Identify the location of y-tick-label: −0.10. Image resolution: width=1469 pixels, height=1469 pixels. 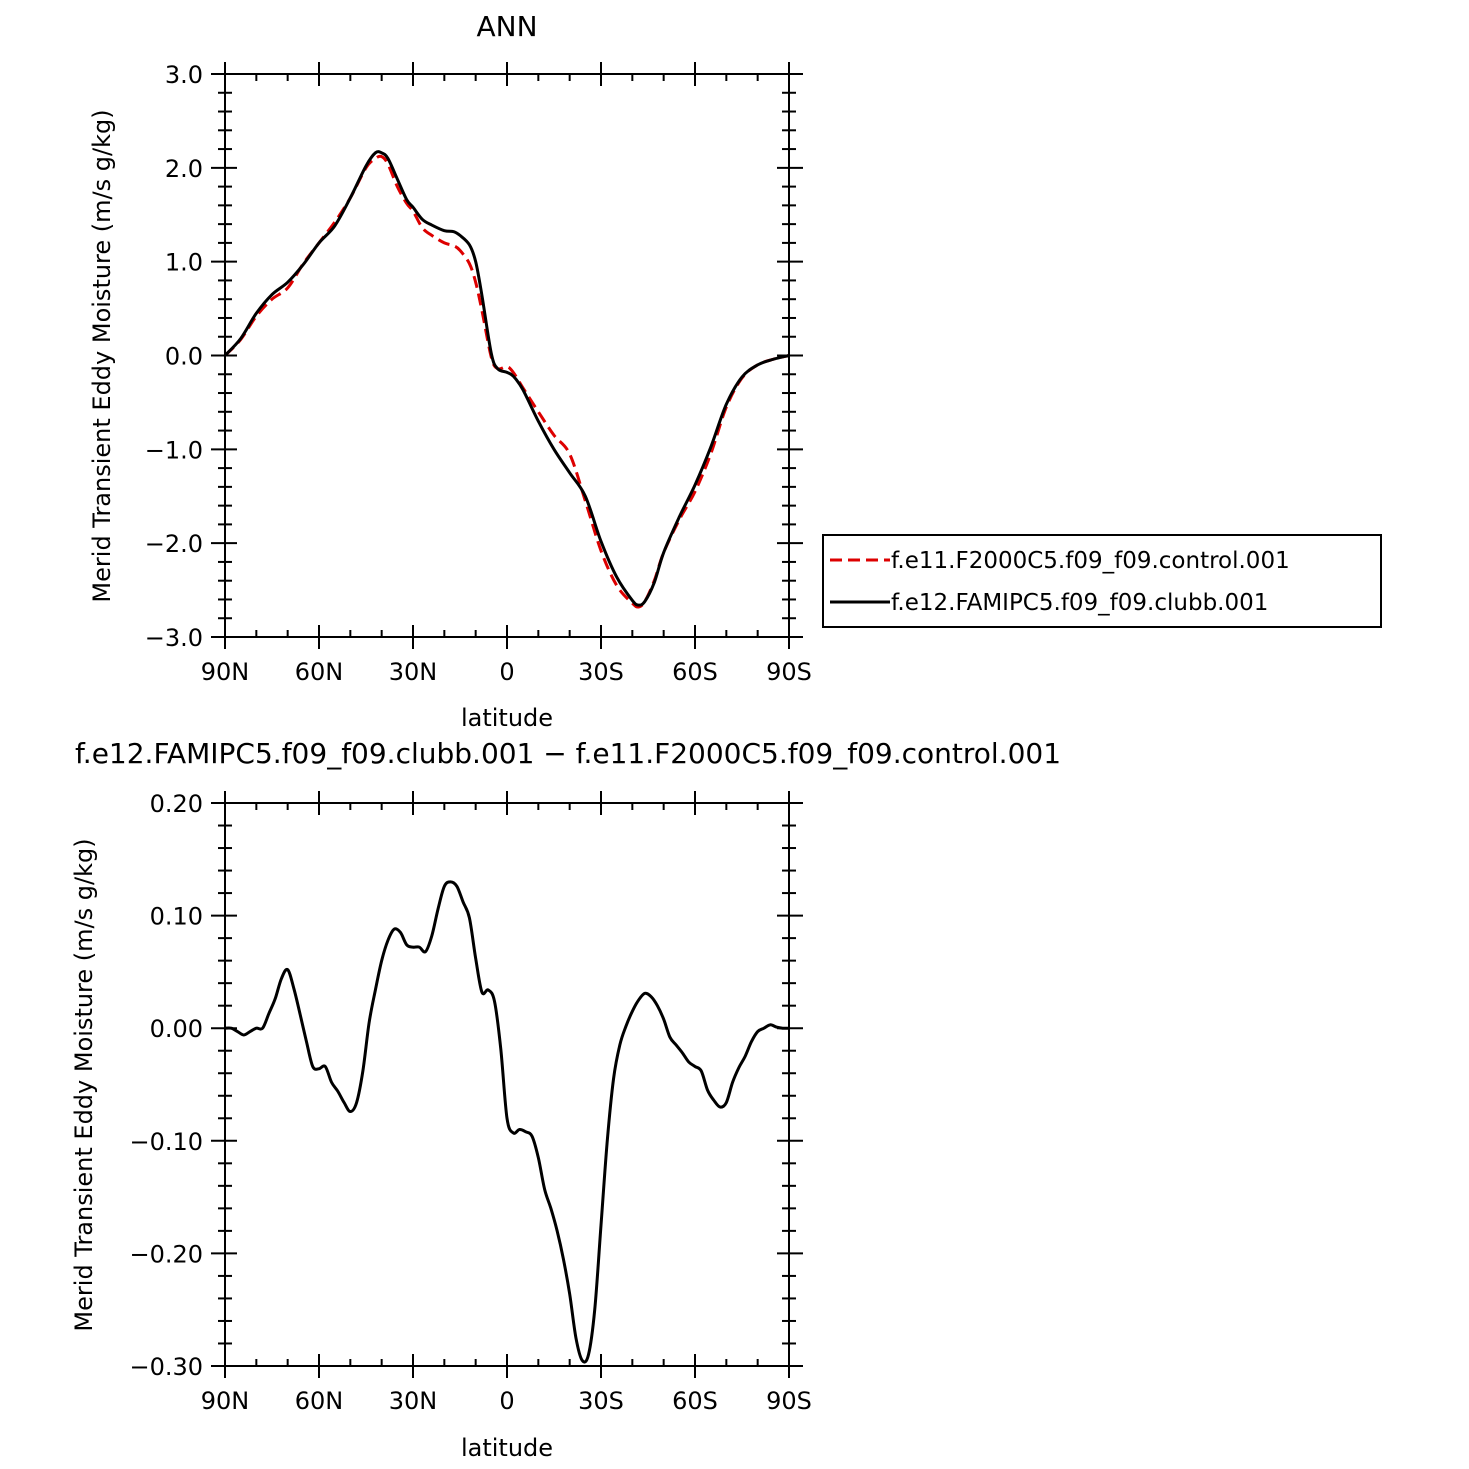
(166, 1142).